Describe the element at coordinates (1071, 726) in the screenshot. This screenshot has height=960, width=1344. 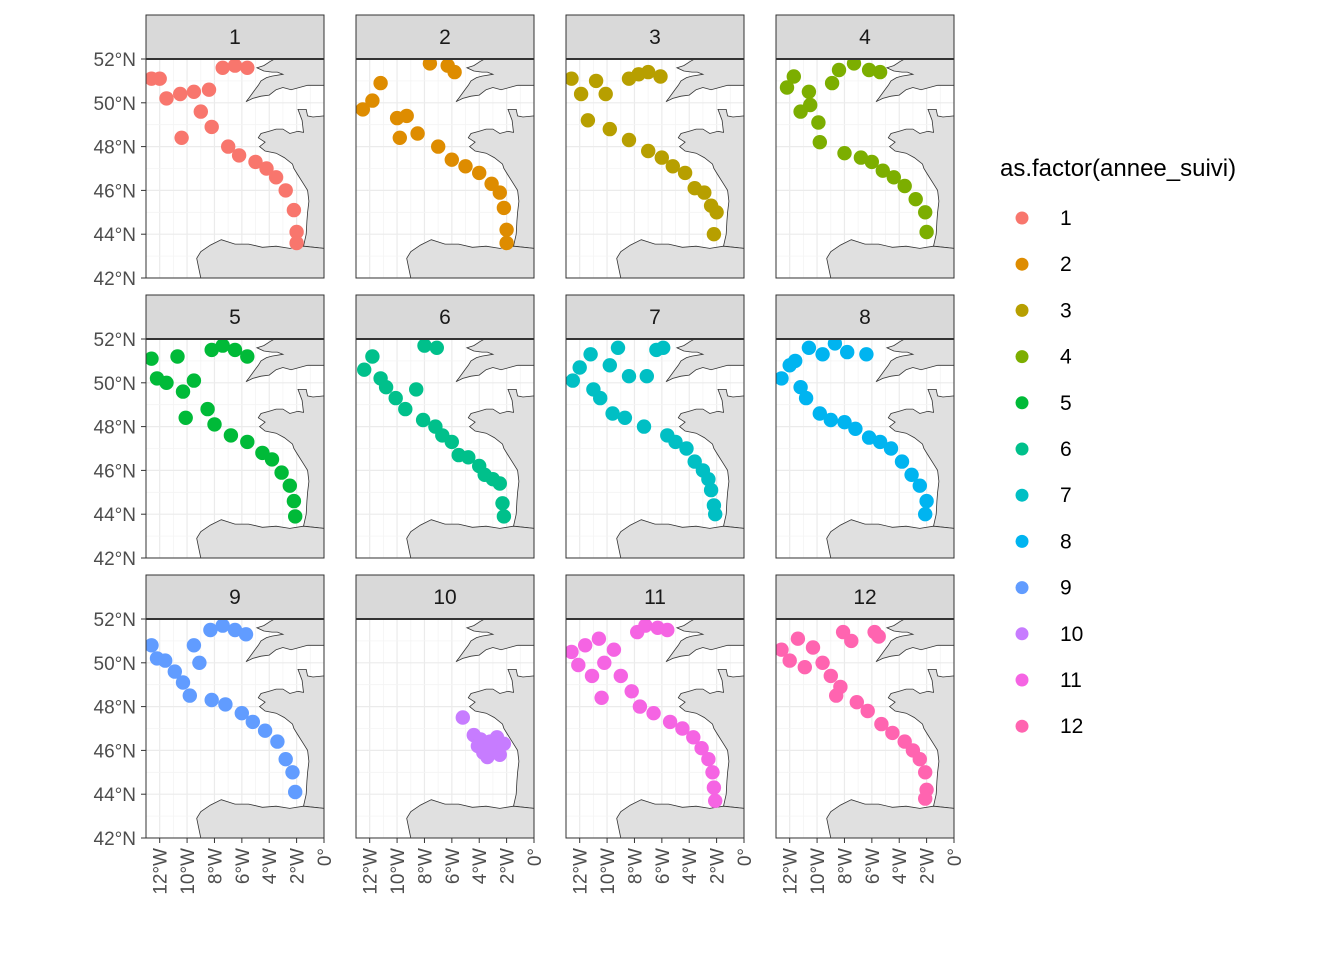
I see `legend-label: 12` at that location.